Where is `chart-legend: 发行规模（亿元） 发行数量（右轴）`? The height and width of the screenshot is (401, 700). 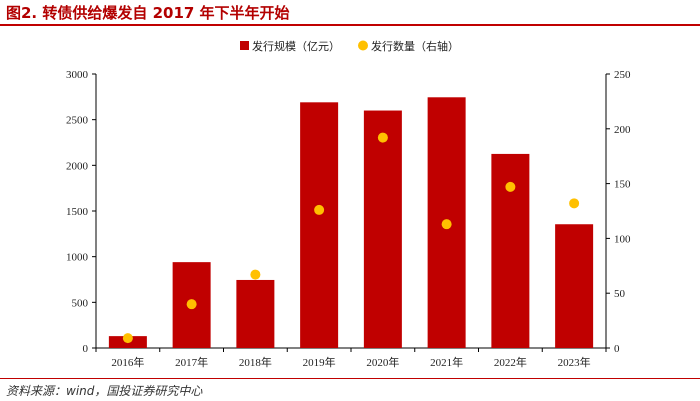
chart-legend: 发行规模（亿元） 发行数量（右轴） is located at coordinates (349, 46).